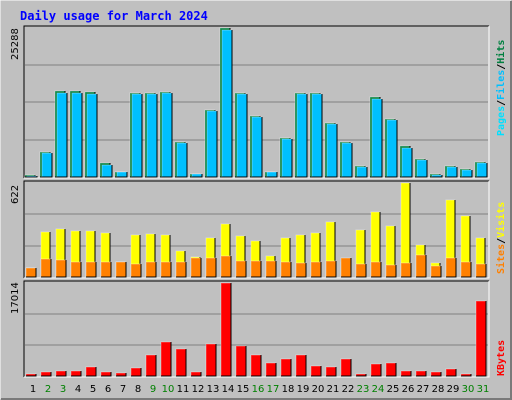  I want to click on legend-entry: KBytes, so click(501, 358).